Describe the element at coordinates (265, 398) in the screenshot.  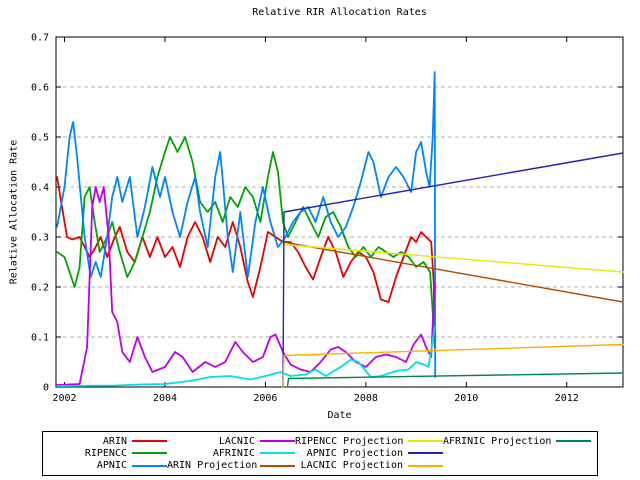
I see `x-tick-label: 2006` at that location.